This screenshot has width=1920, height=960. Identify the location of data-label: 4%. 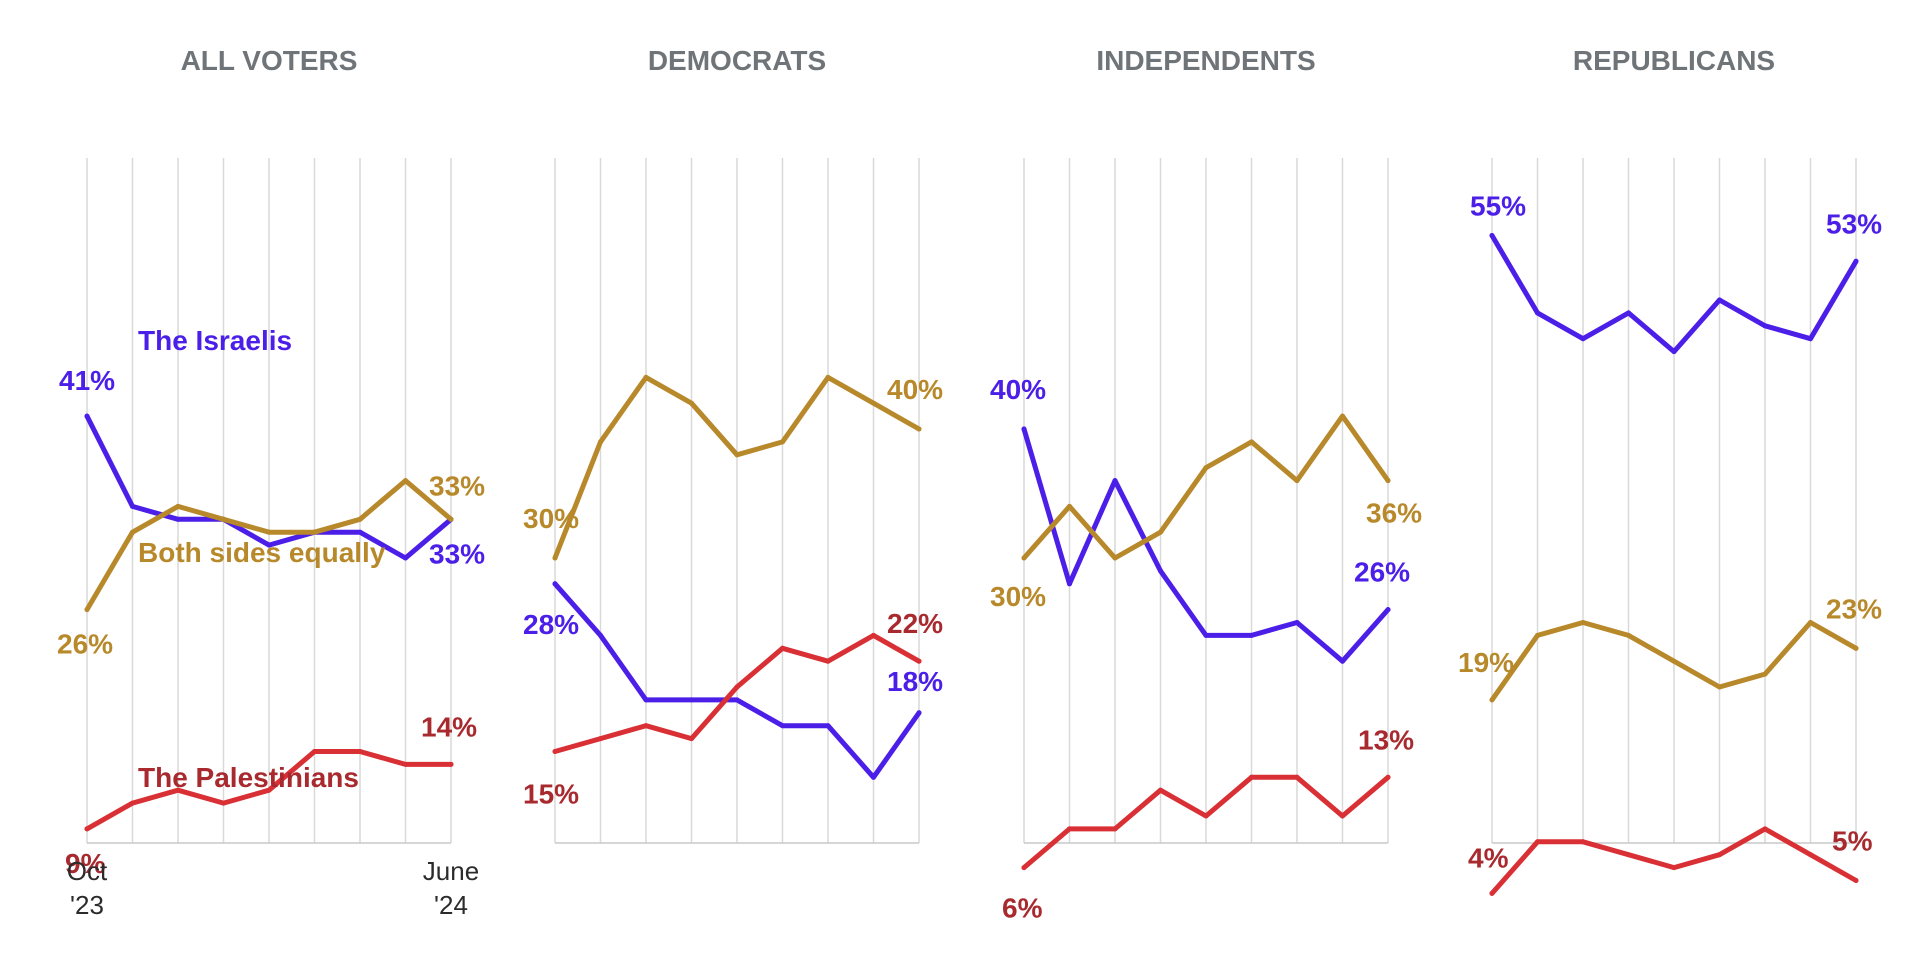
(1488, 857).